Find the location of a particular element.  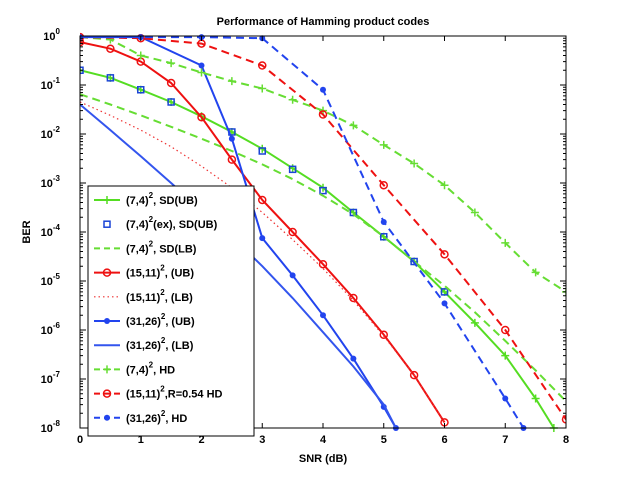

x-tick-label: 8 is located at coordinates (566, 440).